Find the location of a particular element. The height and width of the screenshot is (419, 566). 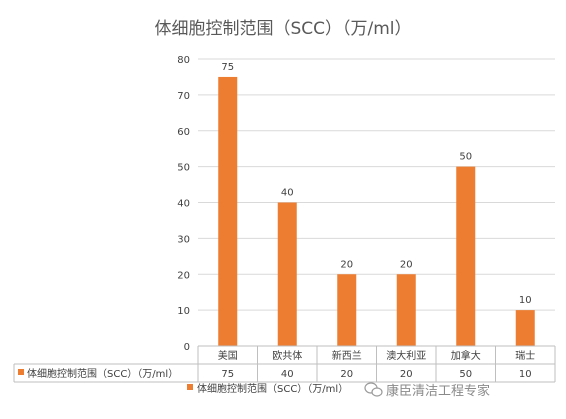

legend: 体细胞控制范围（SCC）（万/ml） is located at coordinates (267, 388).